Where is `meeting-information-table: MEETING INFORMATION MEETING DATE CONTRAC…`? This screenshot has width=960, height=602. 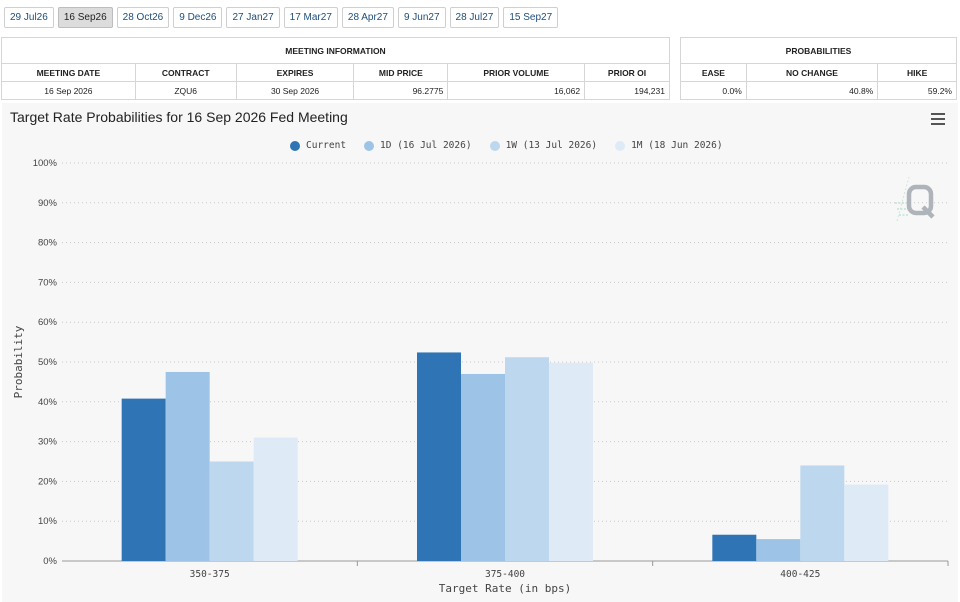
meeting-information-table: MEETING INFORMATION MEETING DATE CONTRAC… is located at coordinates (335, 68).